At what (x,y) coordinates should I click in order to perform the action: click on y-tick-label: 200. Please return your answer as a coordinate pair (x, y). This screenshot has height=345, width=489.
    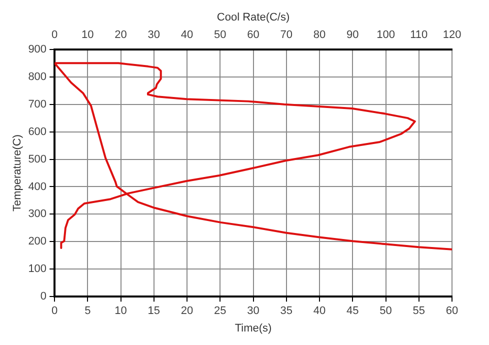
    Looking at the image, I should click on (37, 242).